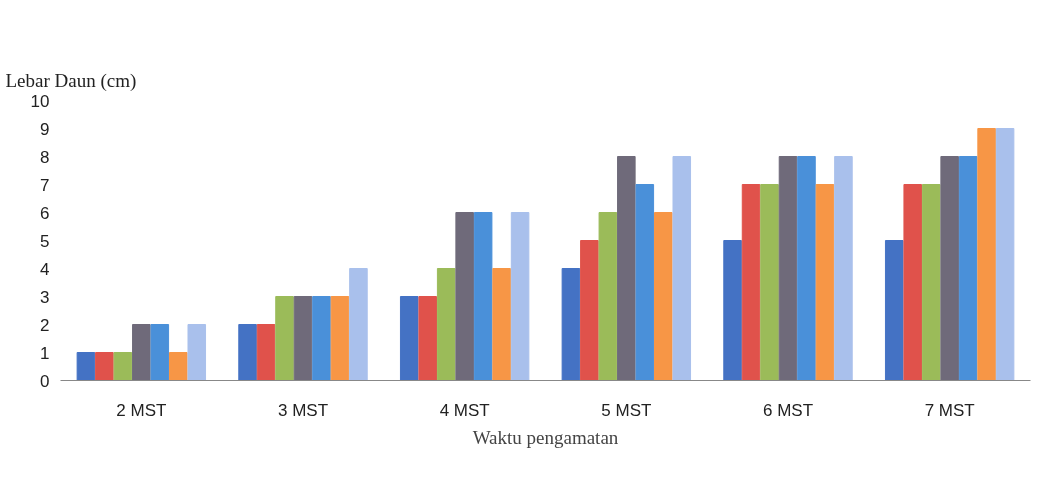  What do you see at coordinates (45, 157) in the screenshot?
I see `y-tick-label: 8` at bounding box center [45, 157].